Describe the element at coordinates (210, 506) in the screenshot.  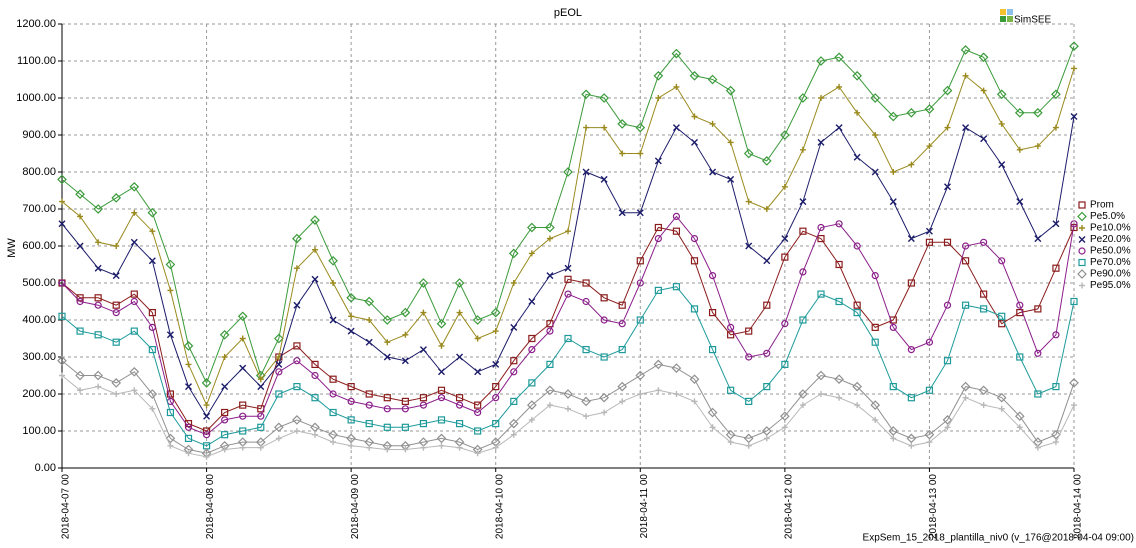
I see `x-tick-label: 2018-04-08 00` at that location.